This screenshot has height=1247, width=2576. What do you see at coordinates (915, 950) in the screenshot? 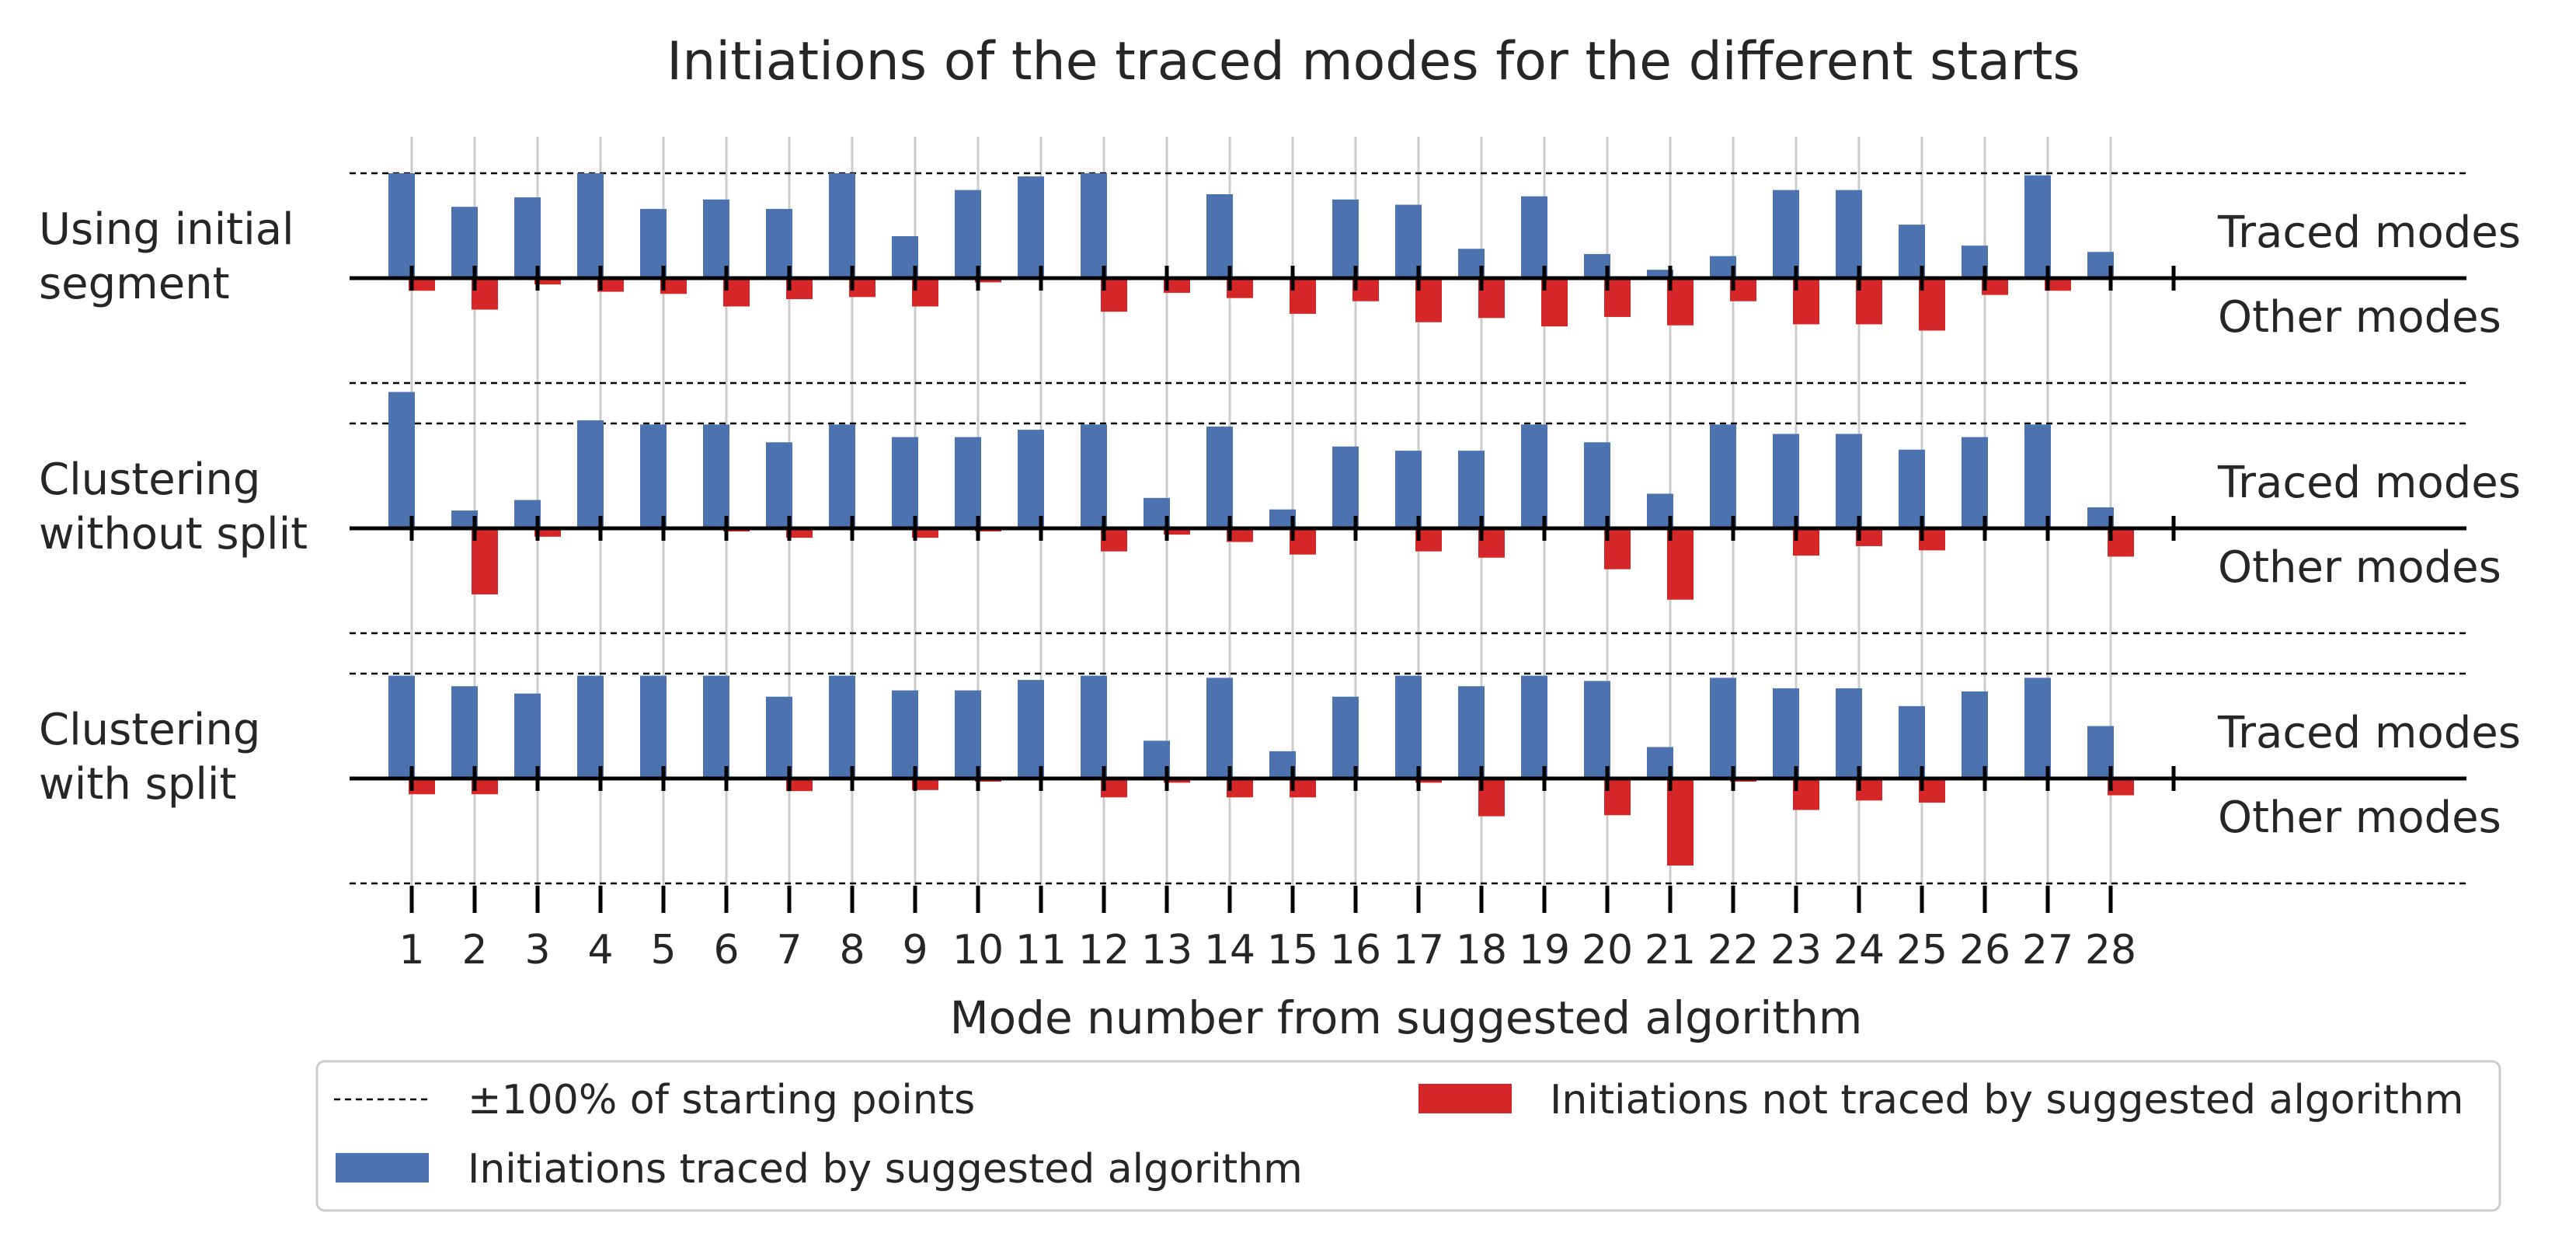
I see `x-tick-label-9: 9` at bounding box center [915, 950].